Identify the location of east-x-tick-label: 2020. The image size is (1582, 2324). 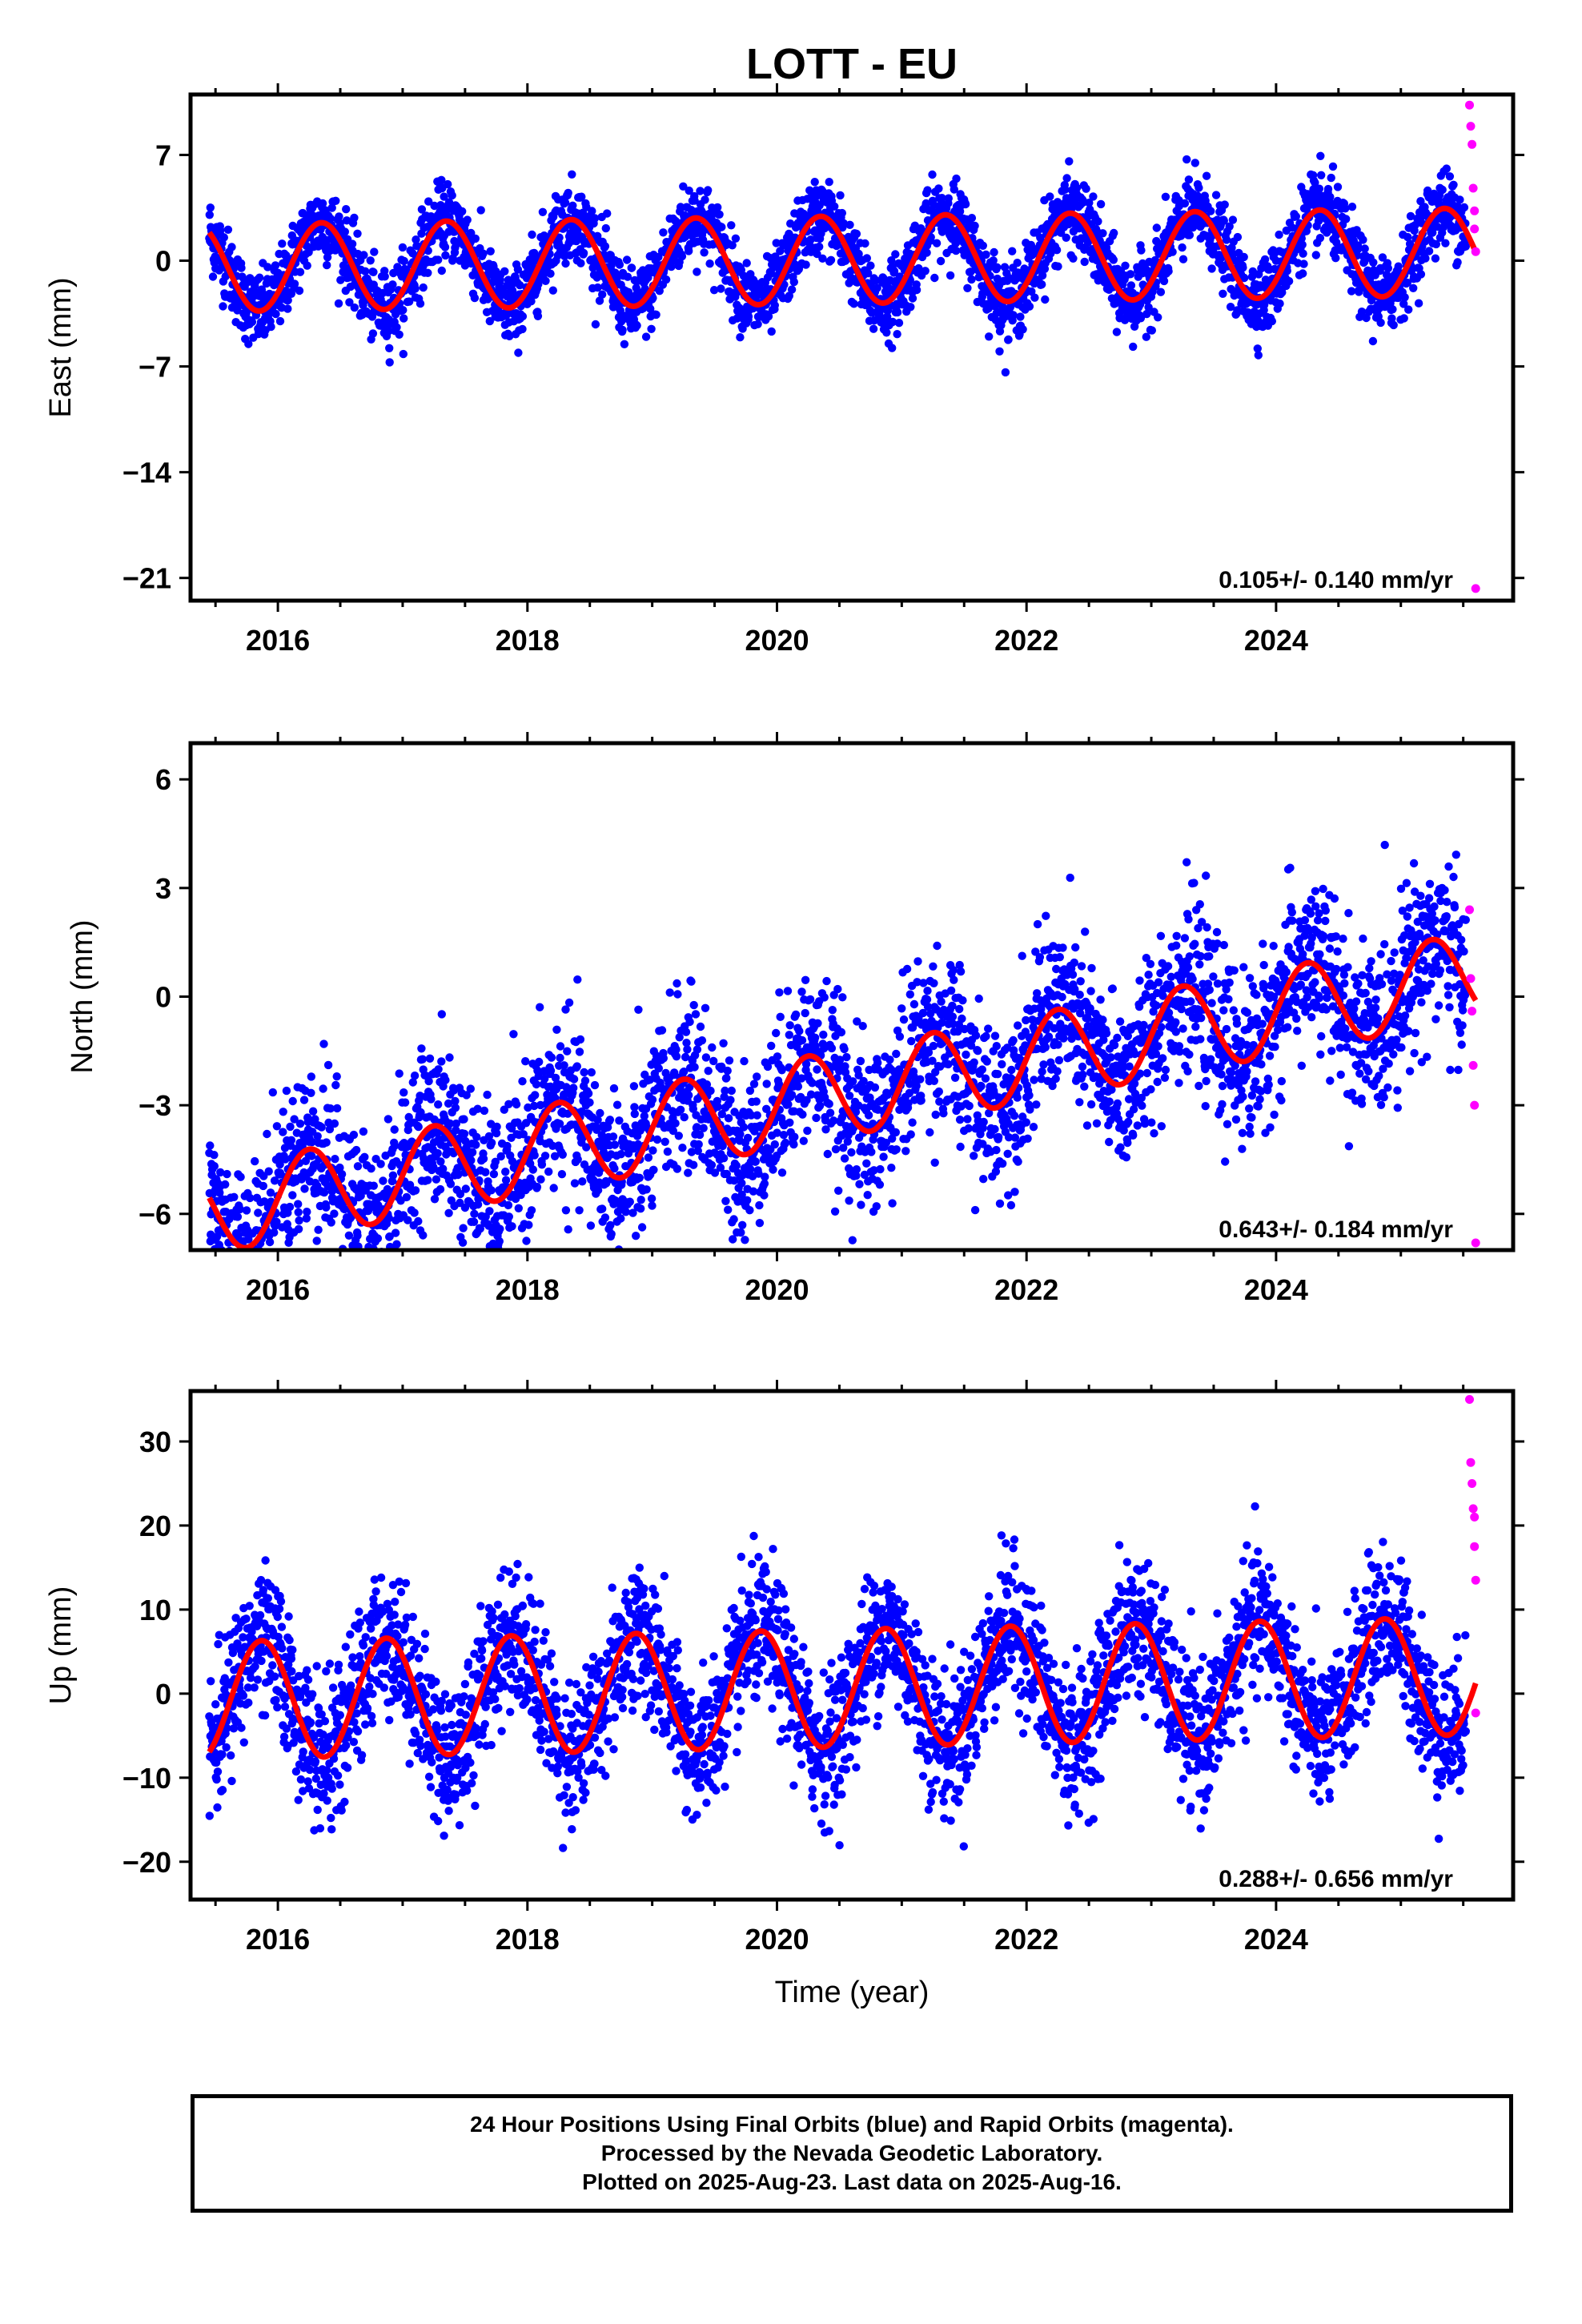
(777, 640).